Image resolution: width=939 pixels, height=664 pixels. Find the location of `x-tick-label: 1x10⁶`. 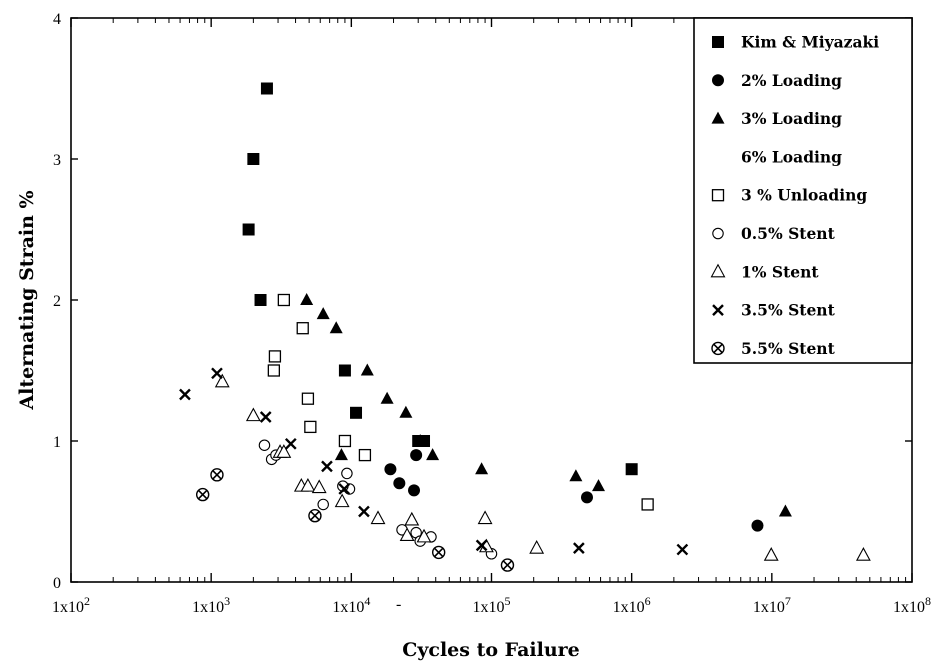

x-tick-label: 1x10⁶ is located at coordinates (632, 605).